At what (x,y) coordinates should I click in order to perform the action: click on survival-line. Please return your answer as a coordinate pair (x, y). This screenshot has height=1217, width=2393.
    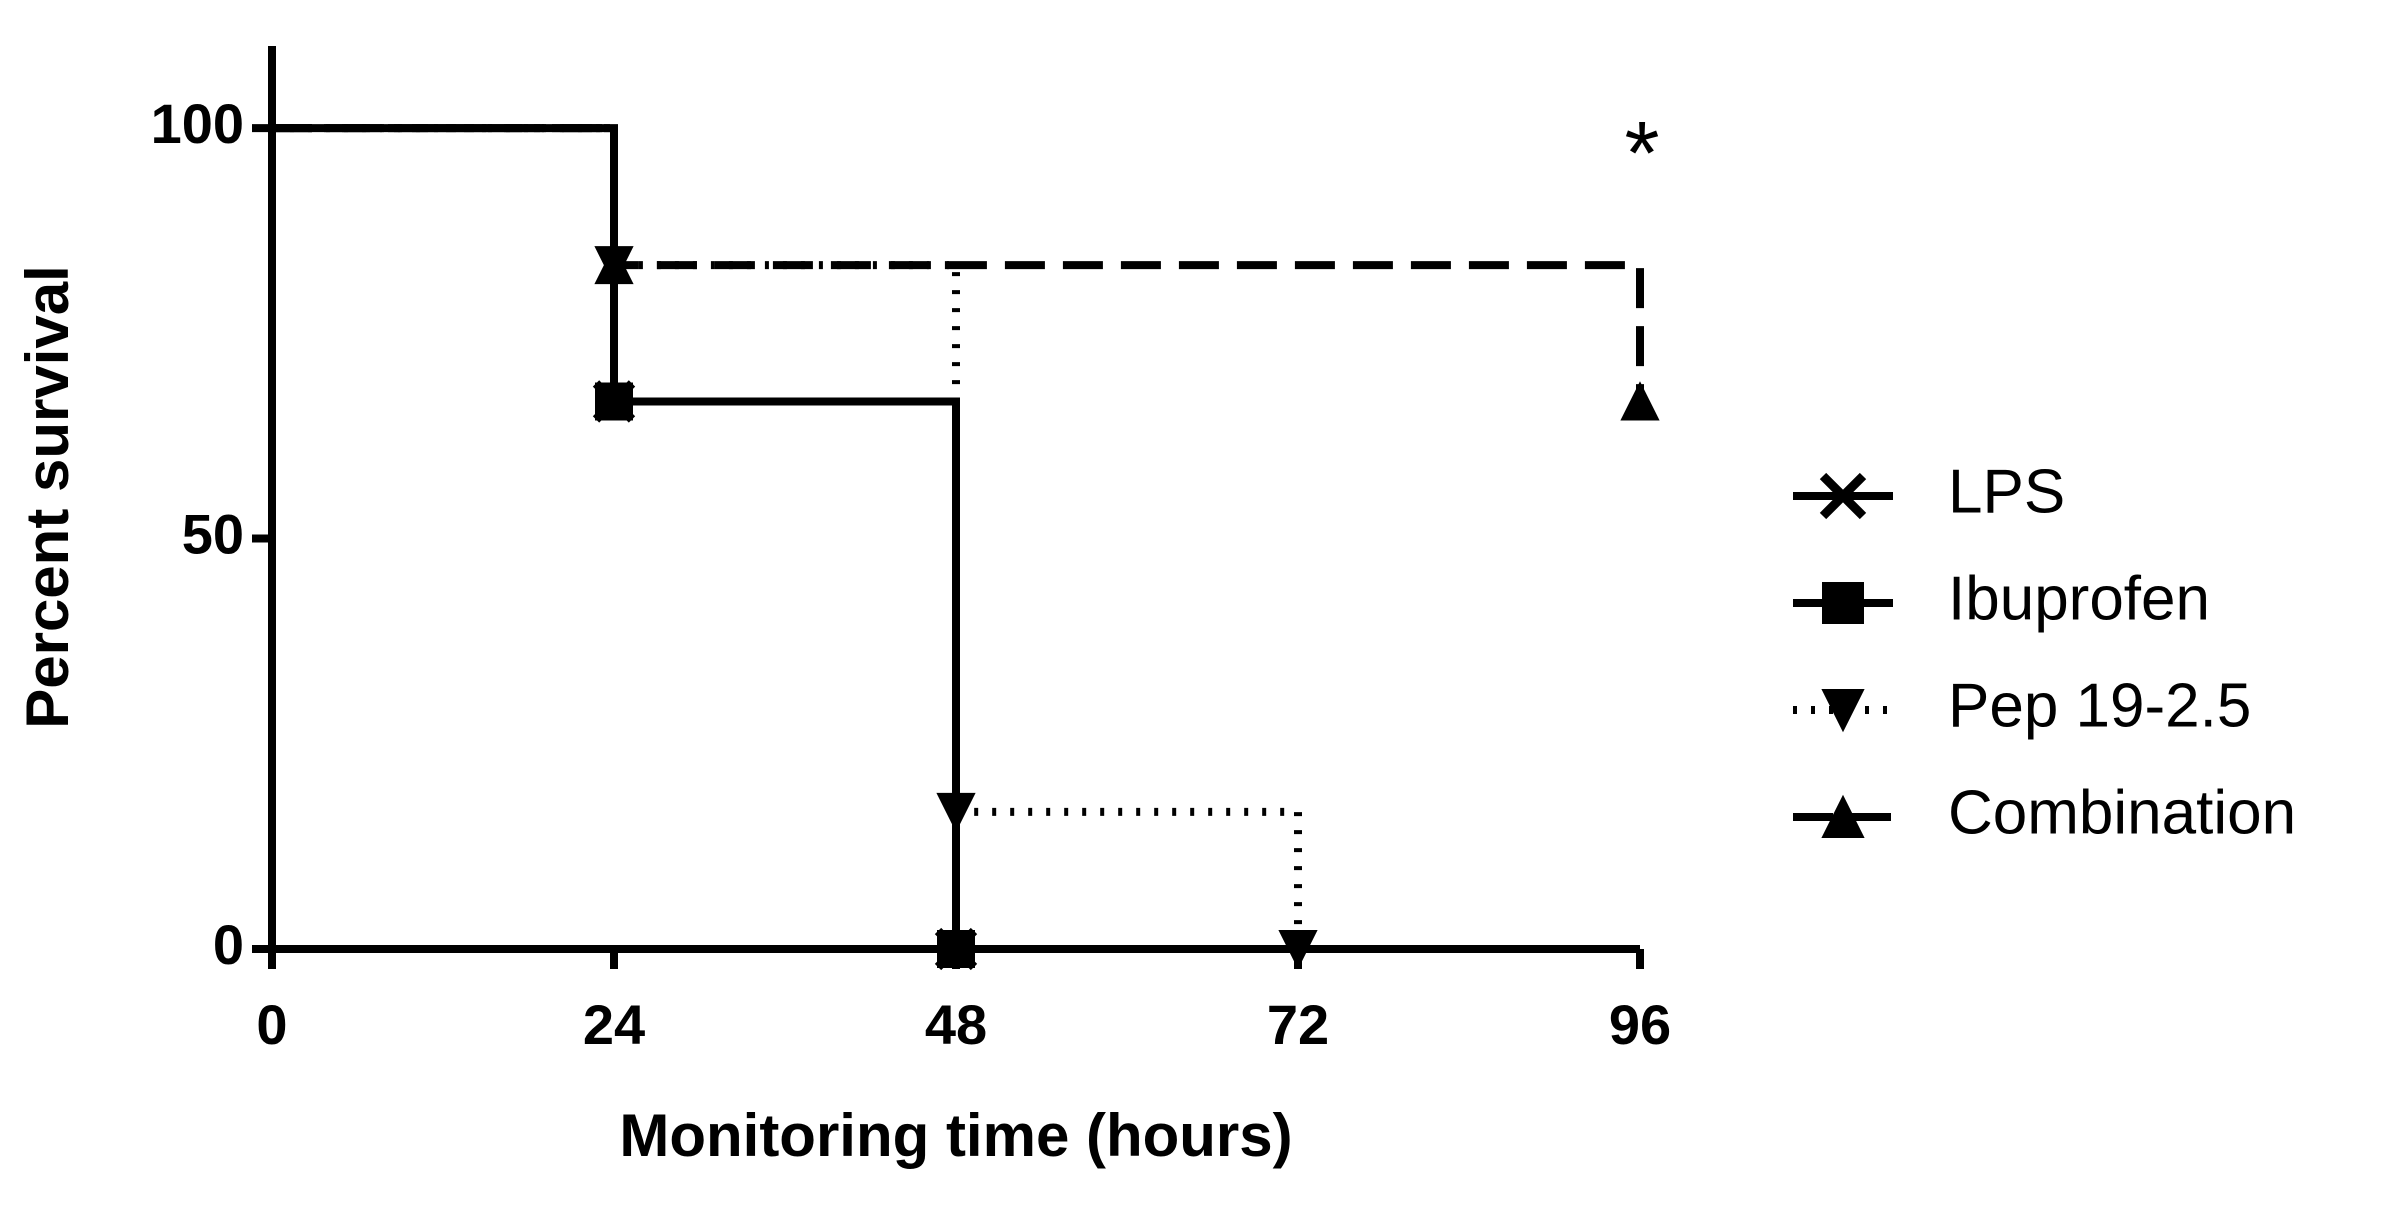
    Looking at the image, I should click on (958, 263).